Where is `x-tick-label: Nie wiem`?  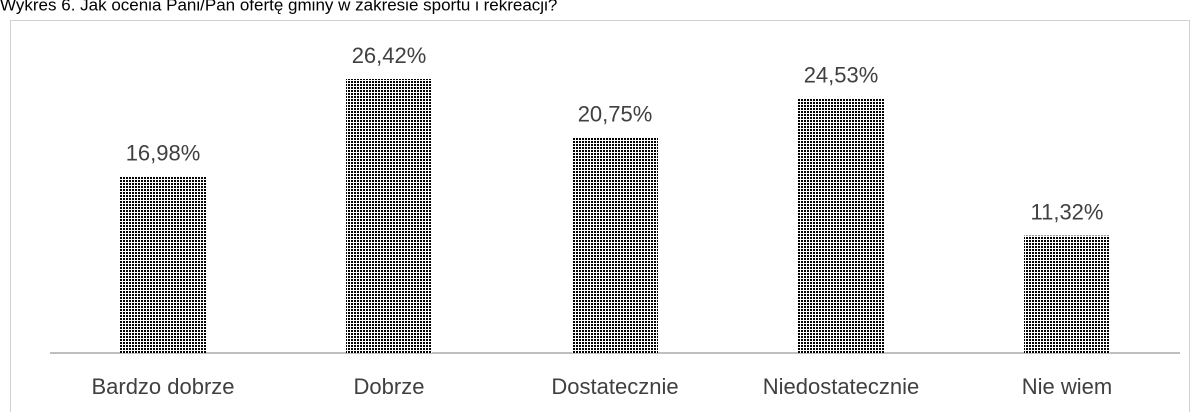
x-tick-label: Nie wiem is located at coordinates (1067, 386).